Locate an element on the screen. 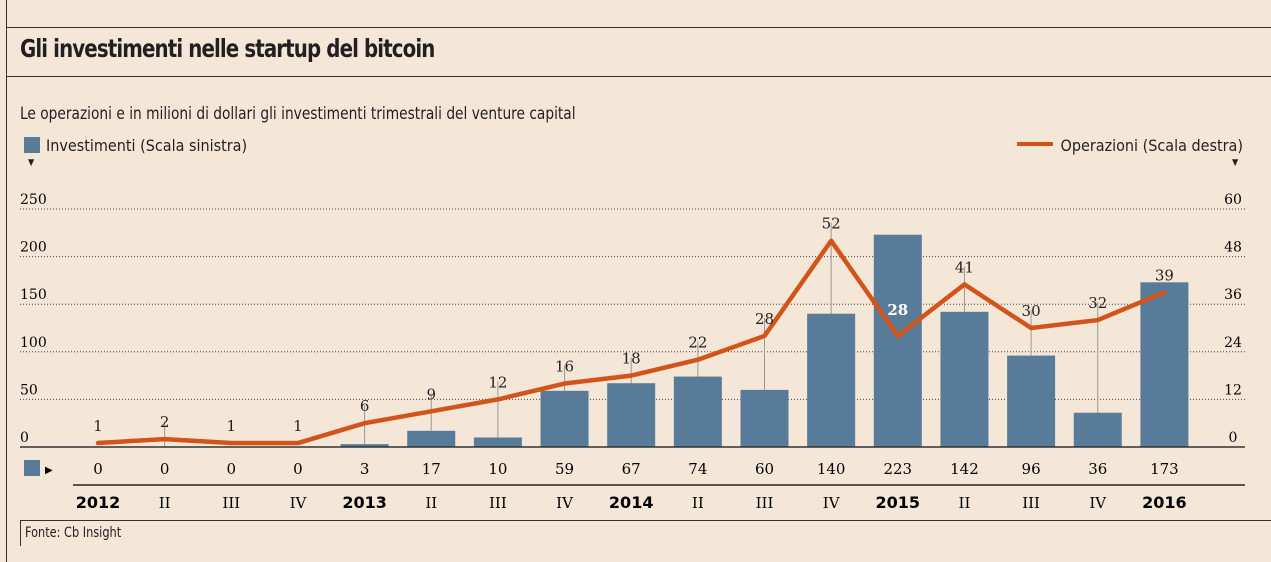  bar-value-label: 17 is located at coordinates (431, 469).